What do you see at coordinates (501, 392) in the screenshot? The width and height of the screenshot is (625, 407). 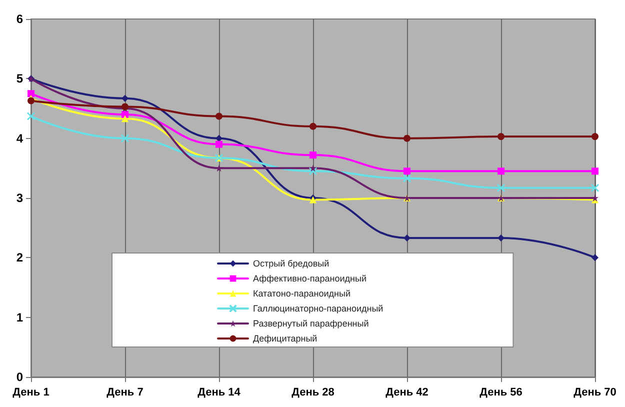 I see `x-tick-label: День 56` at bounding box center [501, 392].